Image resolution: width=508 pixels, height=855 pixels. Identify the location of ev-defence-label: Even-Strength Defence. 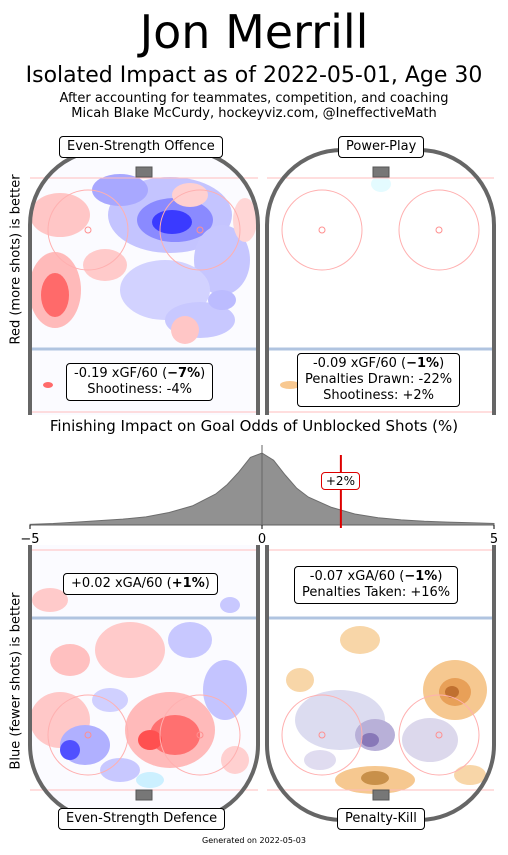
(142, 819).